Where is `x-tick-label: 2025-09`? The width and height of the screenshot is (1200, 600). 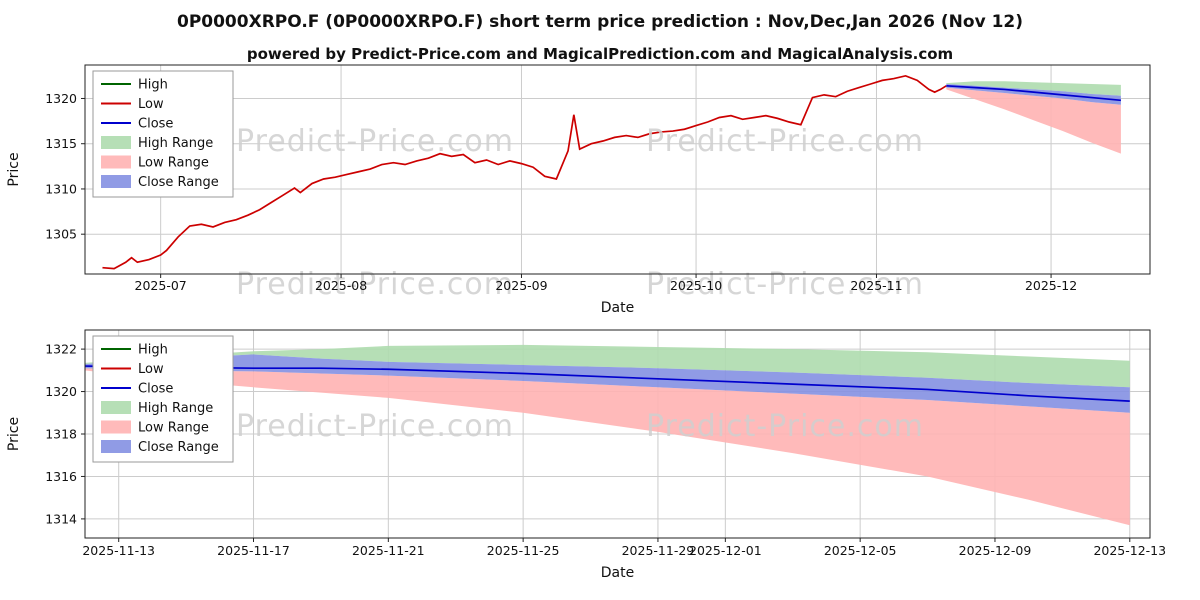
x-tick-label: 2025-09 is located at coordinates (521, 285).